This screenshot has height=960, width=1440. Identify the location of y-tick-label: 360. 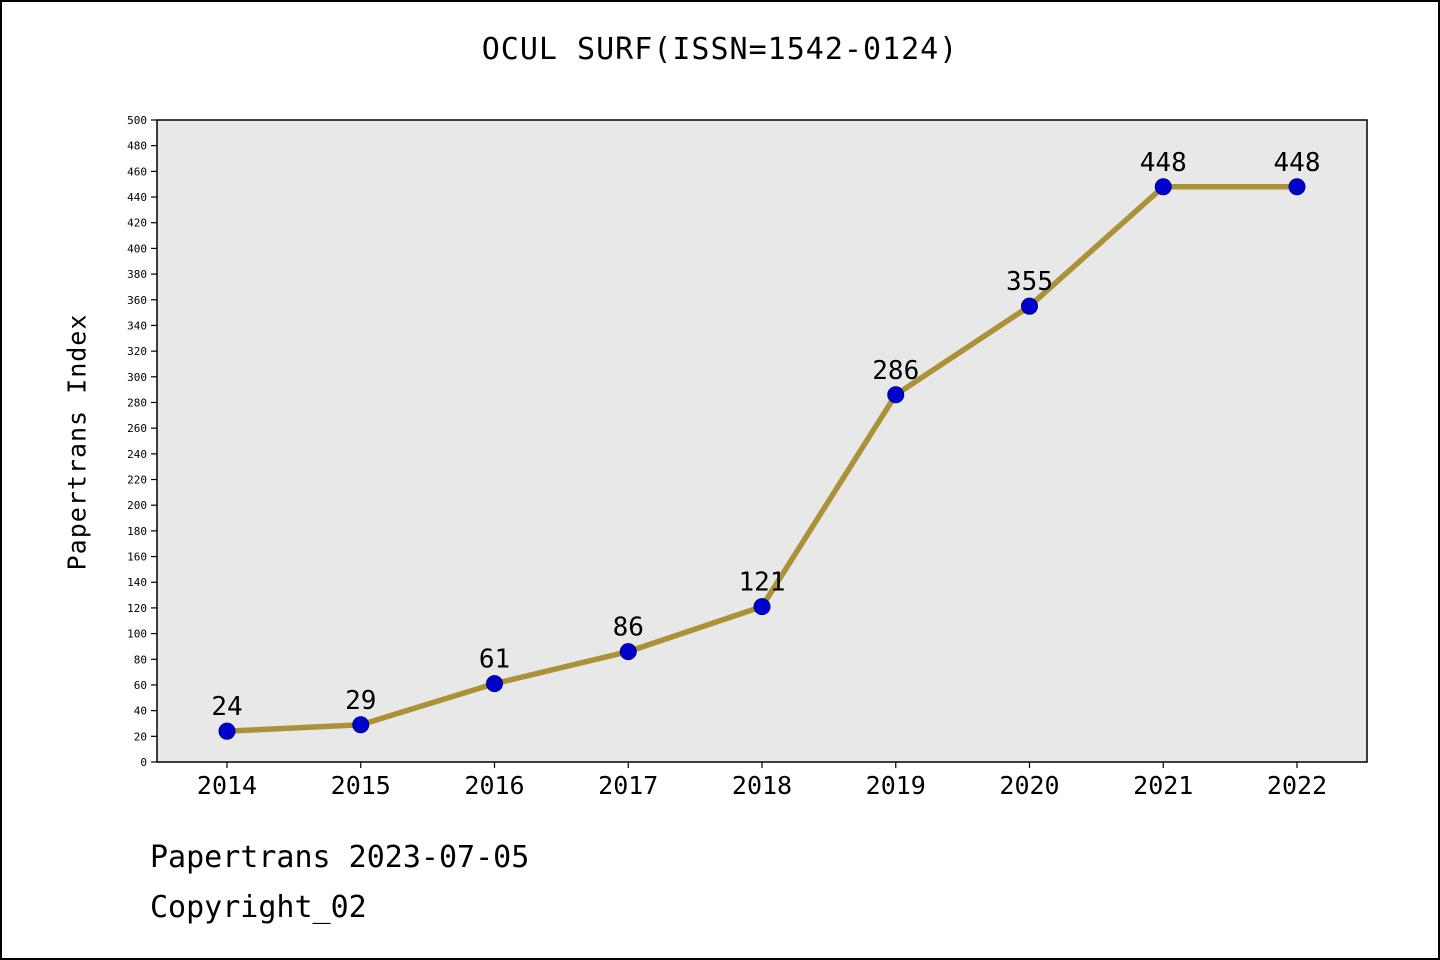
(137, 300).